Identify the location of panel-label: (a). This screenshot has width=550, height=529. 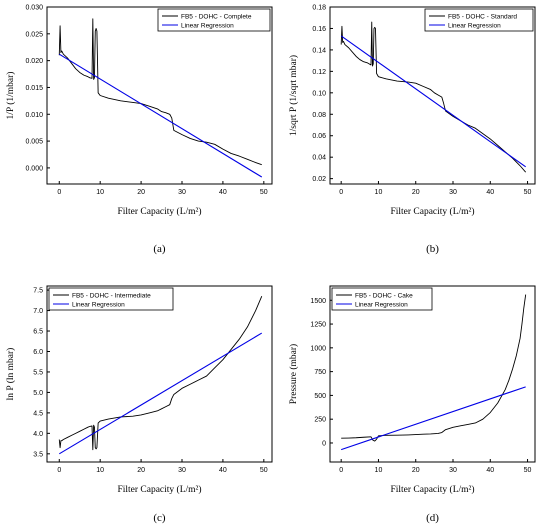
(159, 249).